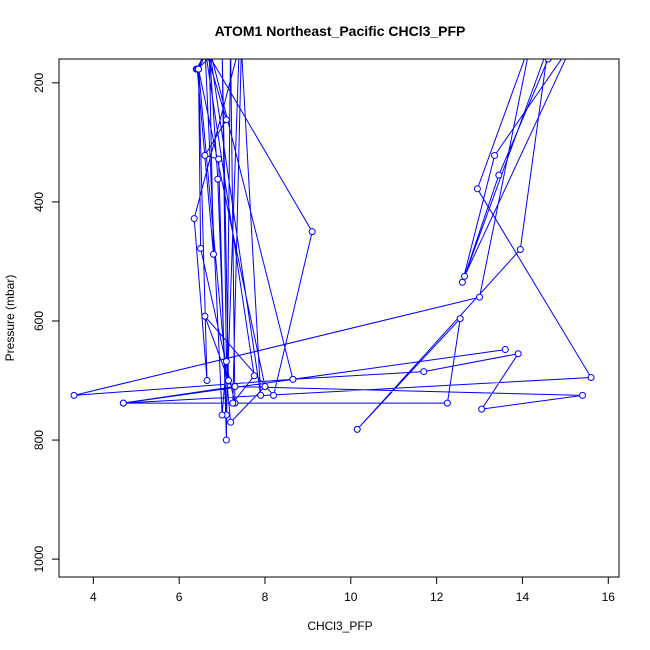 This screenshot has height=650, width=650. What do you see at coordinates (10, 318) in the screenshot?
I see `y-axis-label: Pressure (mbar)` at bounding box center [10, 318].